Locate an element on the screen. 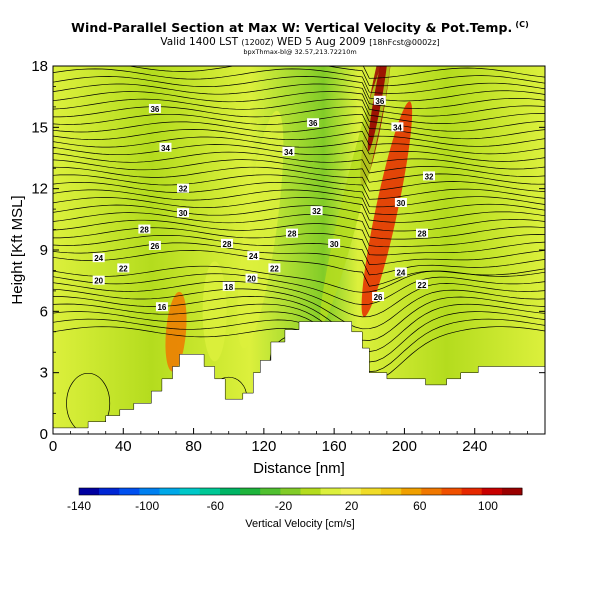 Image resolution: width=600 pixels, height=600 pixels. y-tick-label: 9 is located at coordinates (44, 250).